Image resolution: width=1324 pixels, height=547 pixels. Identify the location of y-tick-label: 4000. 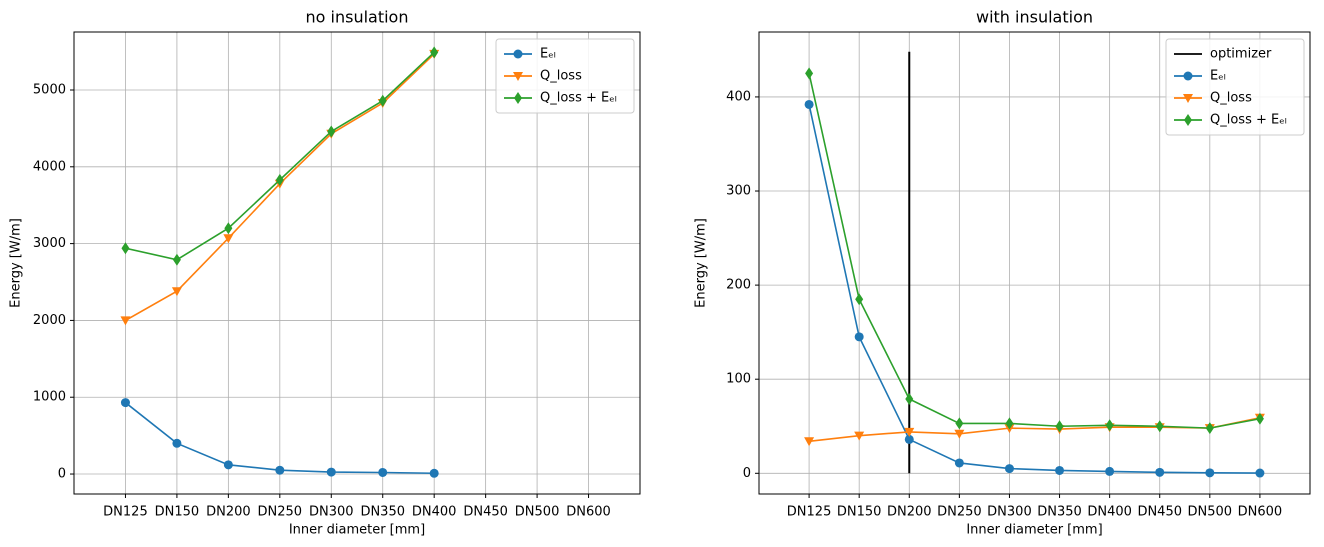
(49, 166).